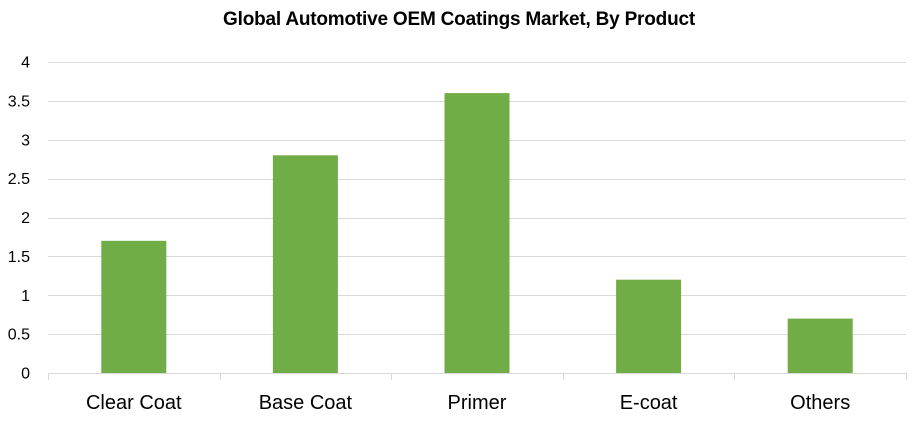 This screenshot has width=918, height=421. Describe the element at coordinates (25, 63) in the screenshot. I see `y-tick-label: 4` at that location.